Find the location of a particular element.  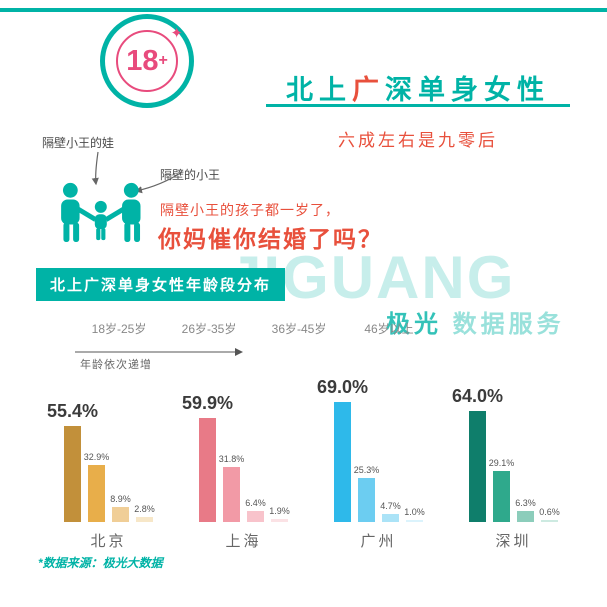

age-18-badge: 18 + ✦ is located at coordinates (147, 61).